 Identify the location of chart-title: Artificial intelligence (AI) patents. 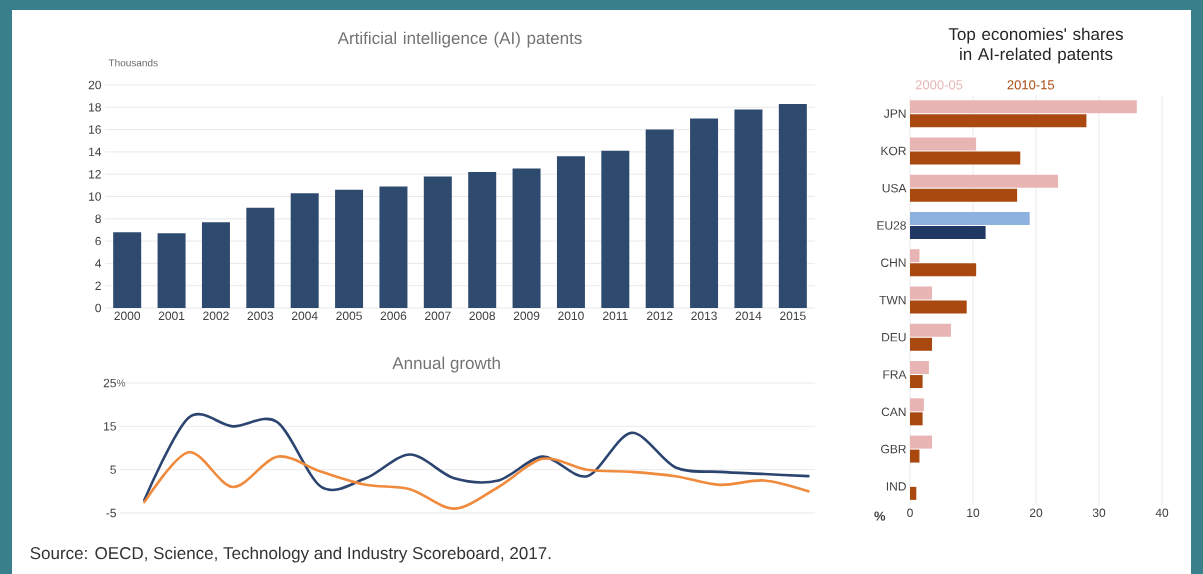
(459, 39).